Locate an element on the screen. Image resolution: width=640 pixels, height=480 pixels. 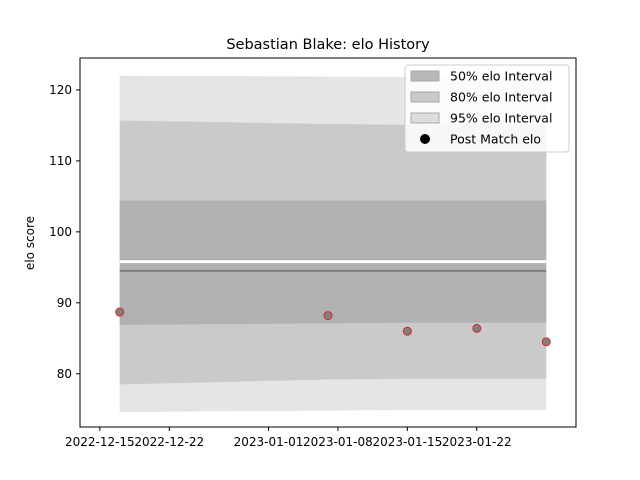
legend-label: Post Match elo is located at coordinates (495, 139).